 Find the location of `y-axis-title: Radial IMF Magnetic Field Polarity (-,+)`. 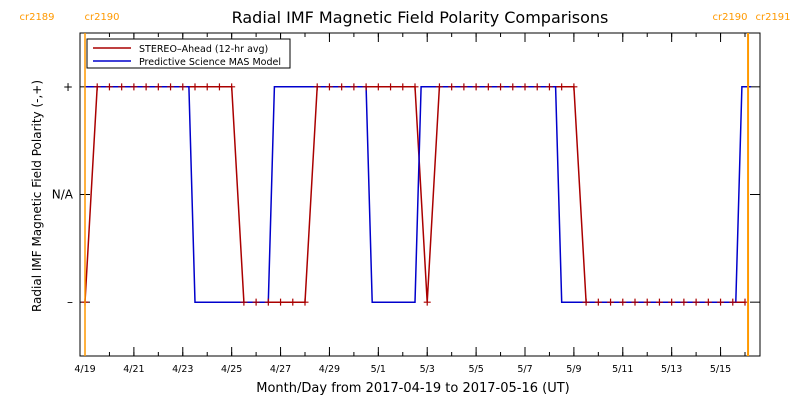

y-axis-title: Radial IMF Magnetic Field Polarity (-,+) is located at coordinates (37, 196).